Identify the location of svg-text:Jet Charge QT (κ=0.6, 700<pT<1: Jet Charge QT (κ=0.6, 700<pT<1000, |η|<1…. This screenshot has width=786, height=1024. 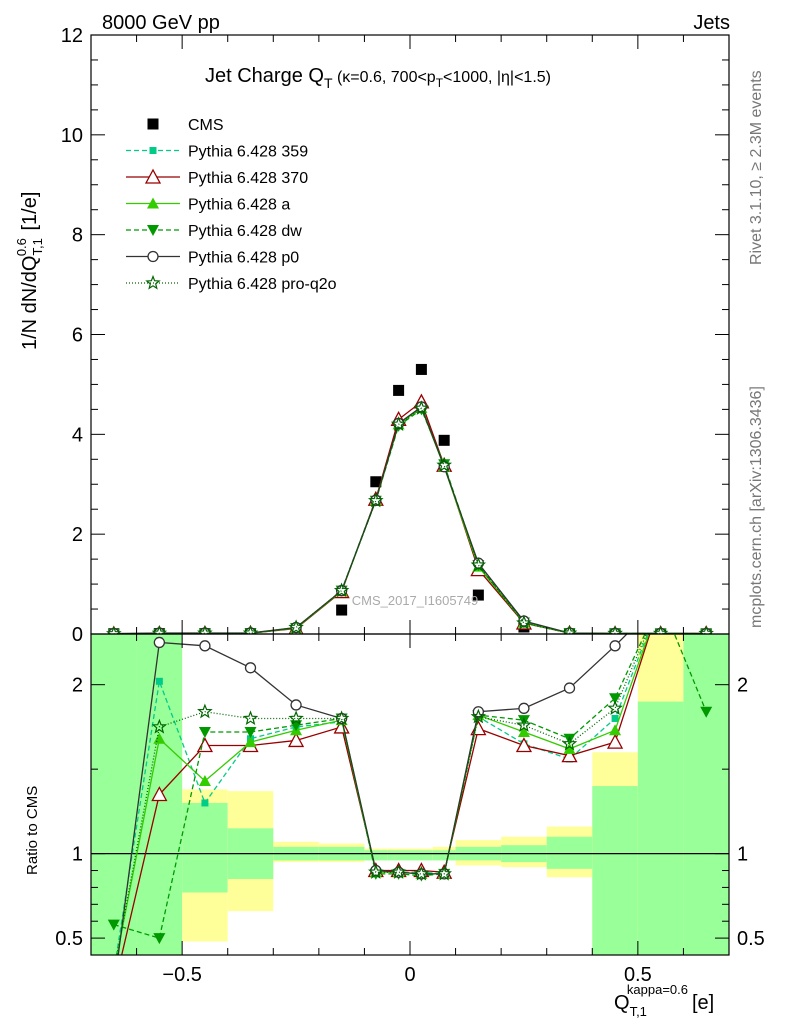
(378, 78).